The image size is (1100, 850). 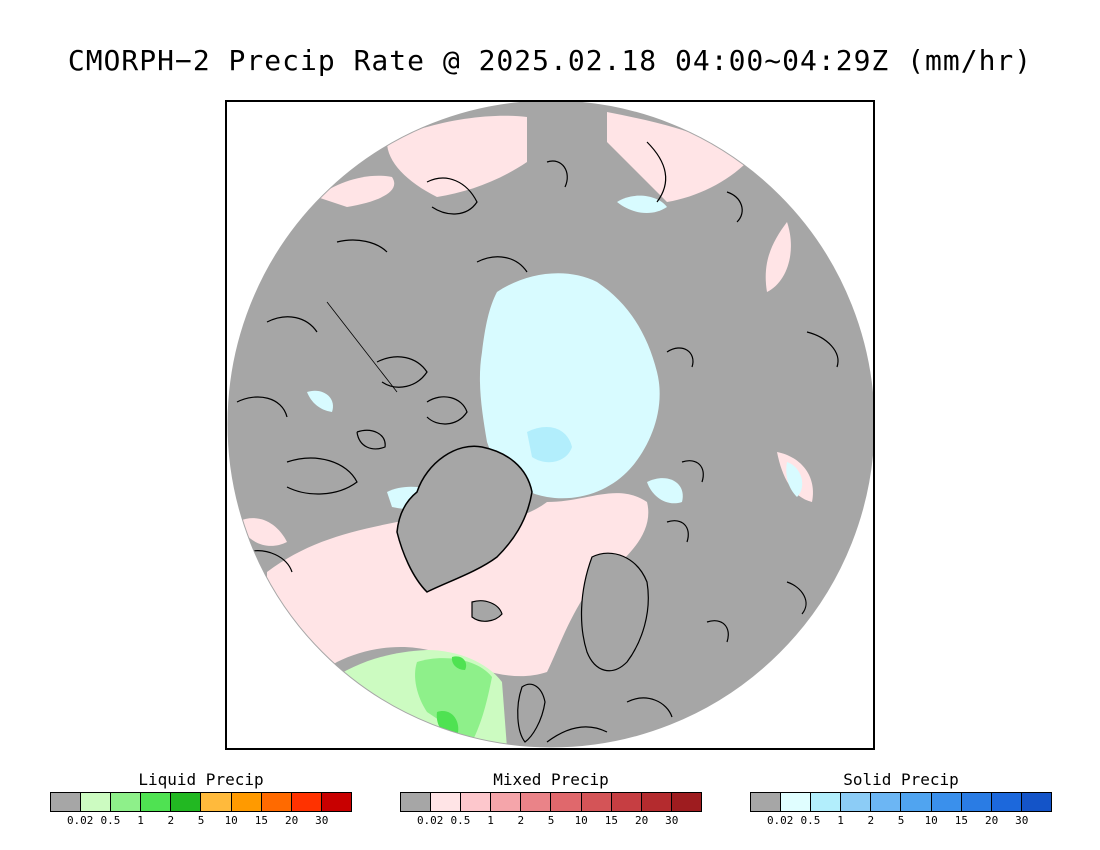 I want to click on legend-liquid-ticks: 0.02 0.5 1 2 5 10 15 20 30, so click(x=201, y=819).